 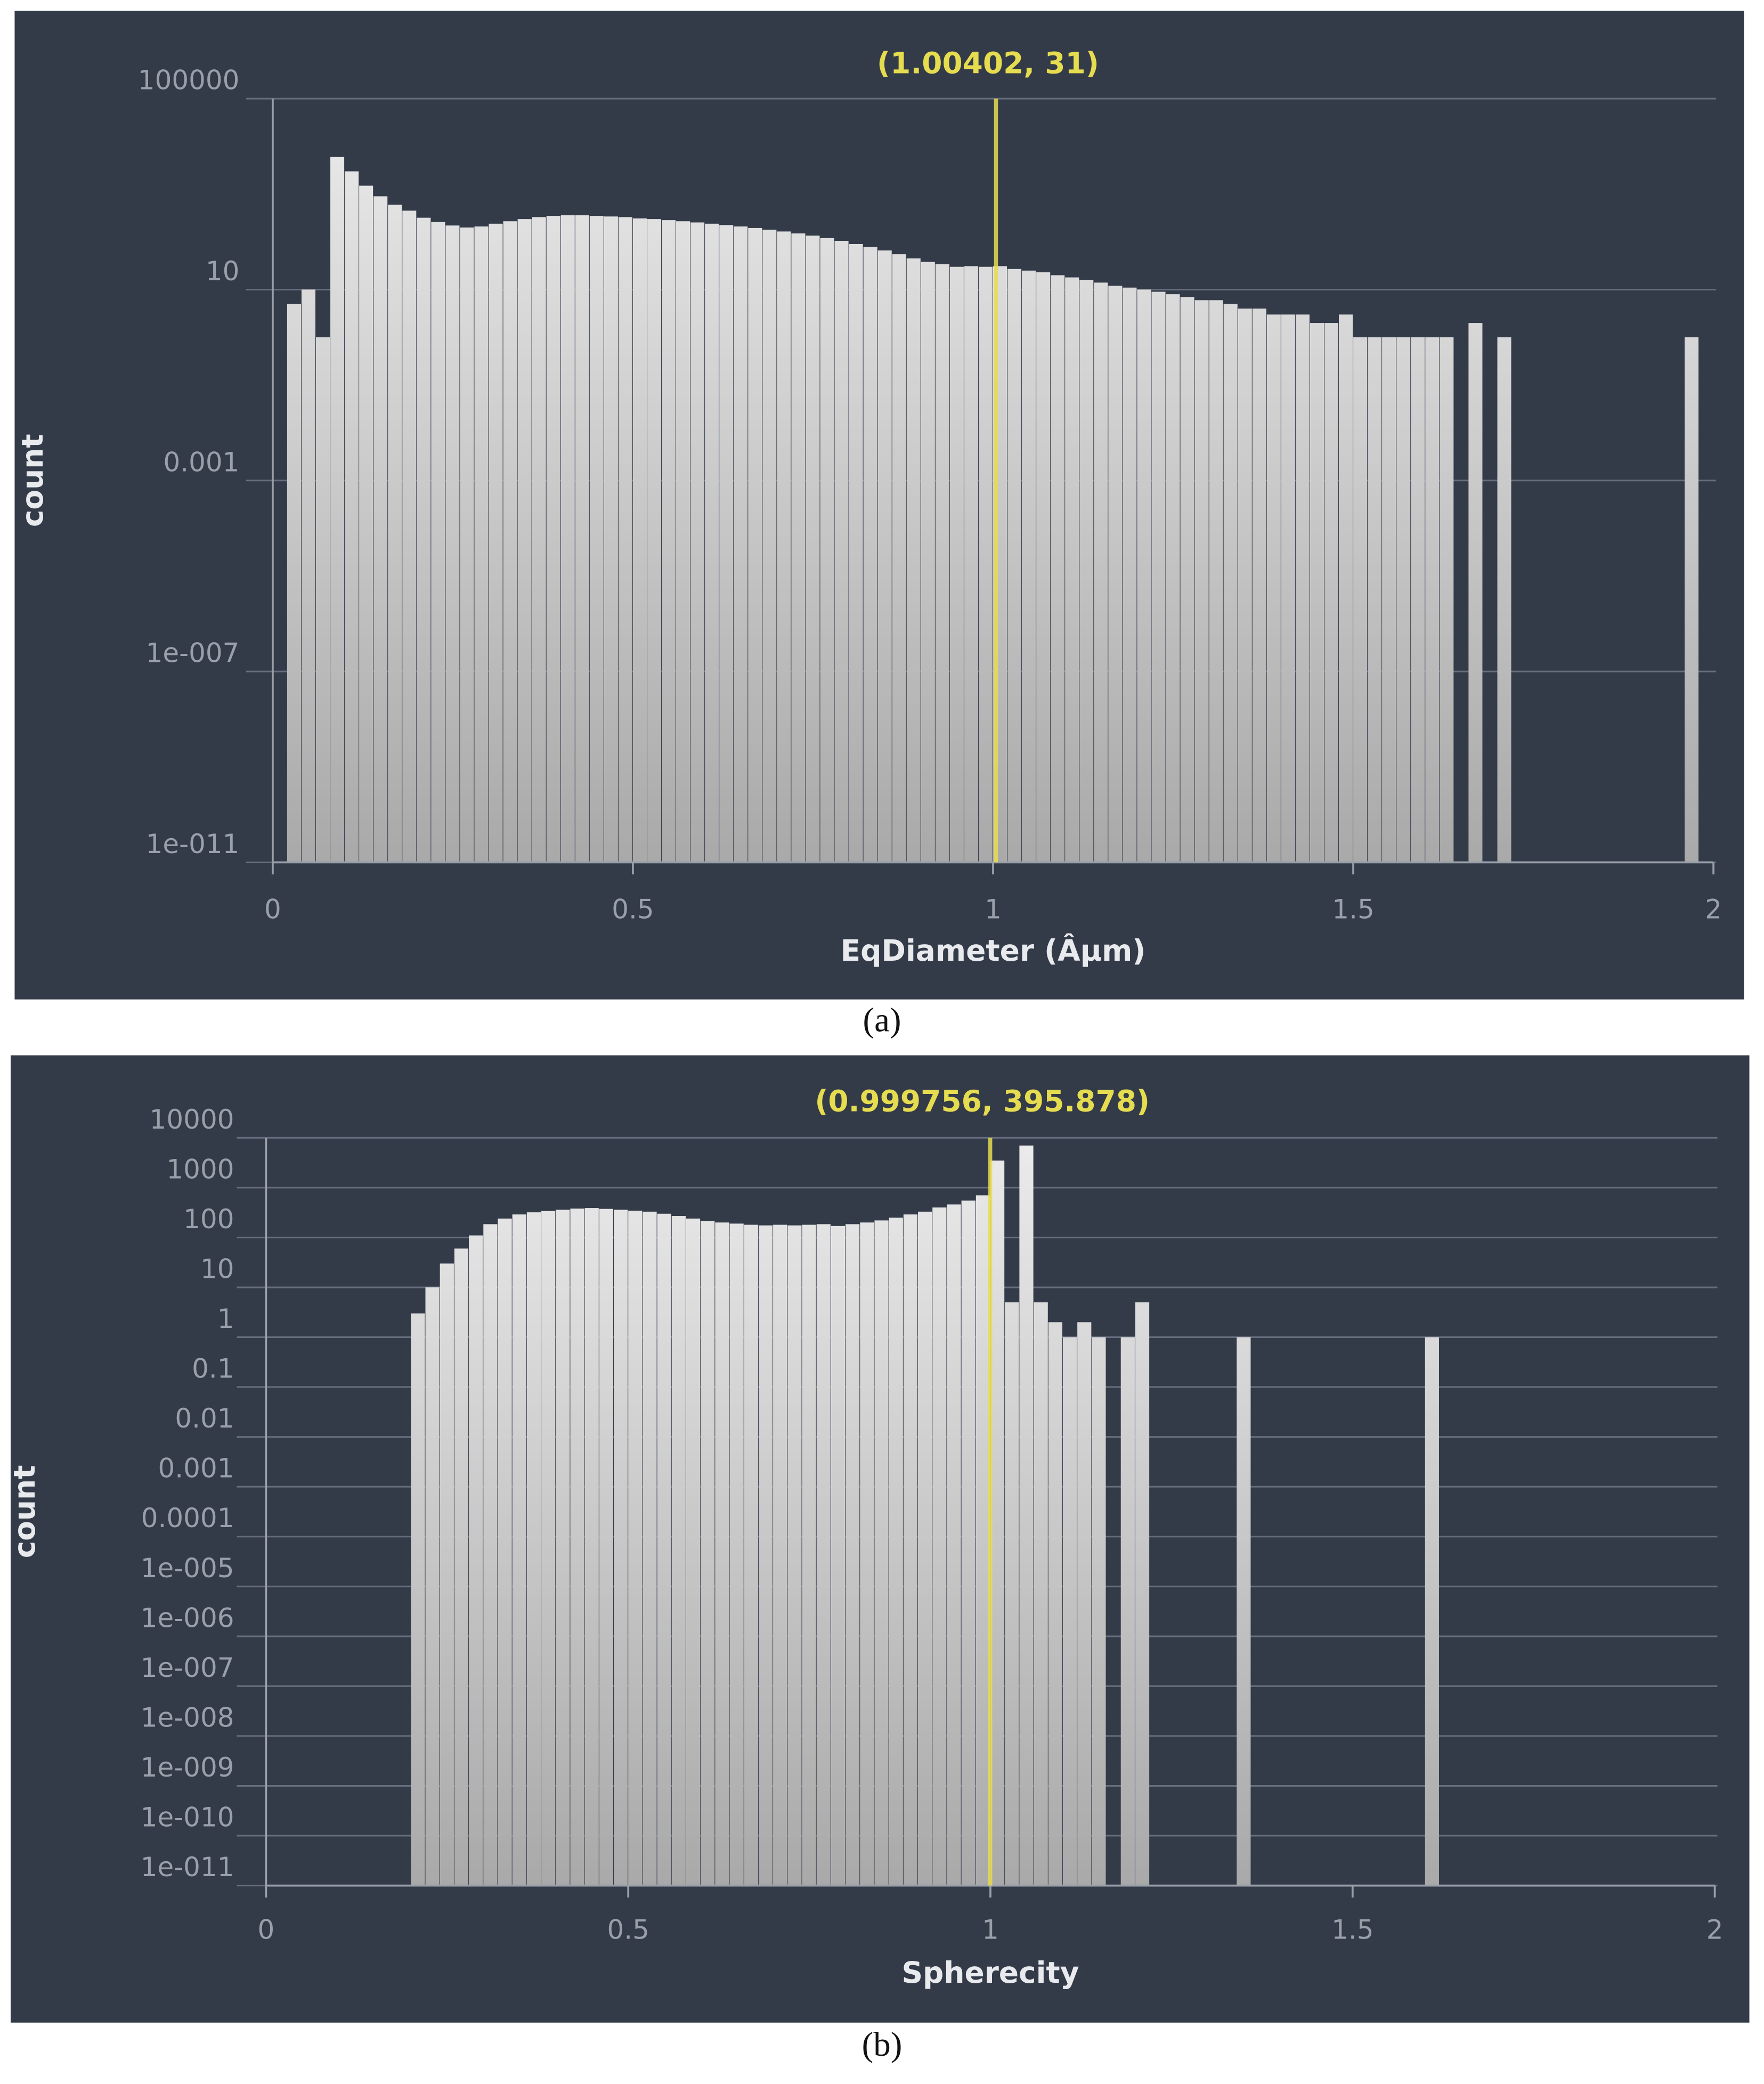 What do you see at coordinates (882, 2044) in the screenshot?
I see `caption: (b)` at bounding box center [882, 2044].